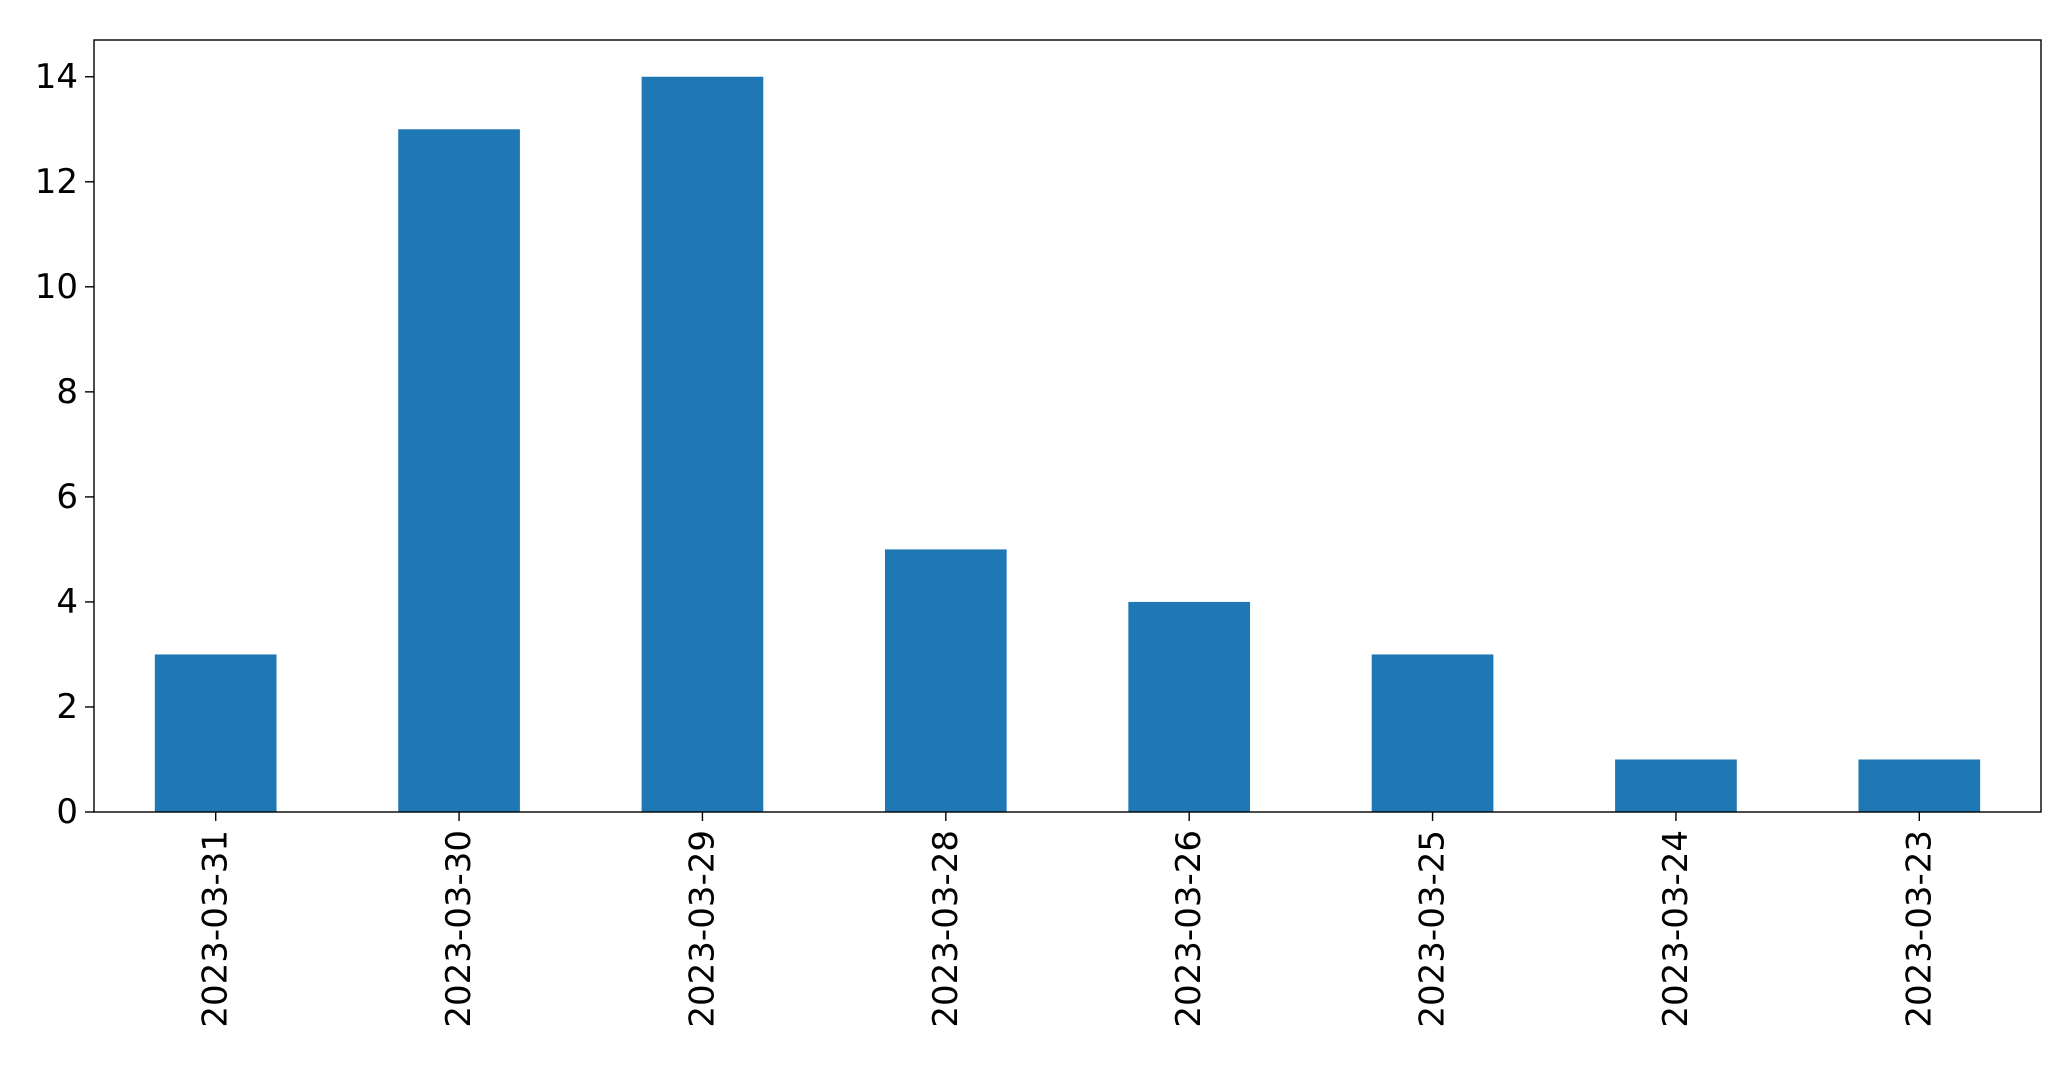 The height and width of the screenshot is (1065, 2071). Describe the element at coordinates (67, 497) in the screenshot. I see `y-tick-label: 6` at that location.